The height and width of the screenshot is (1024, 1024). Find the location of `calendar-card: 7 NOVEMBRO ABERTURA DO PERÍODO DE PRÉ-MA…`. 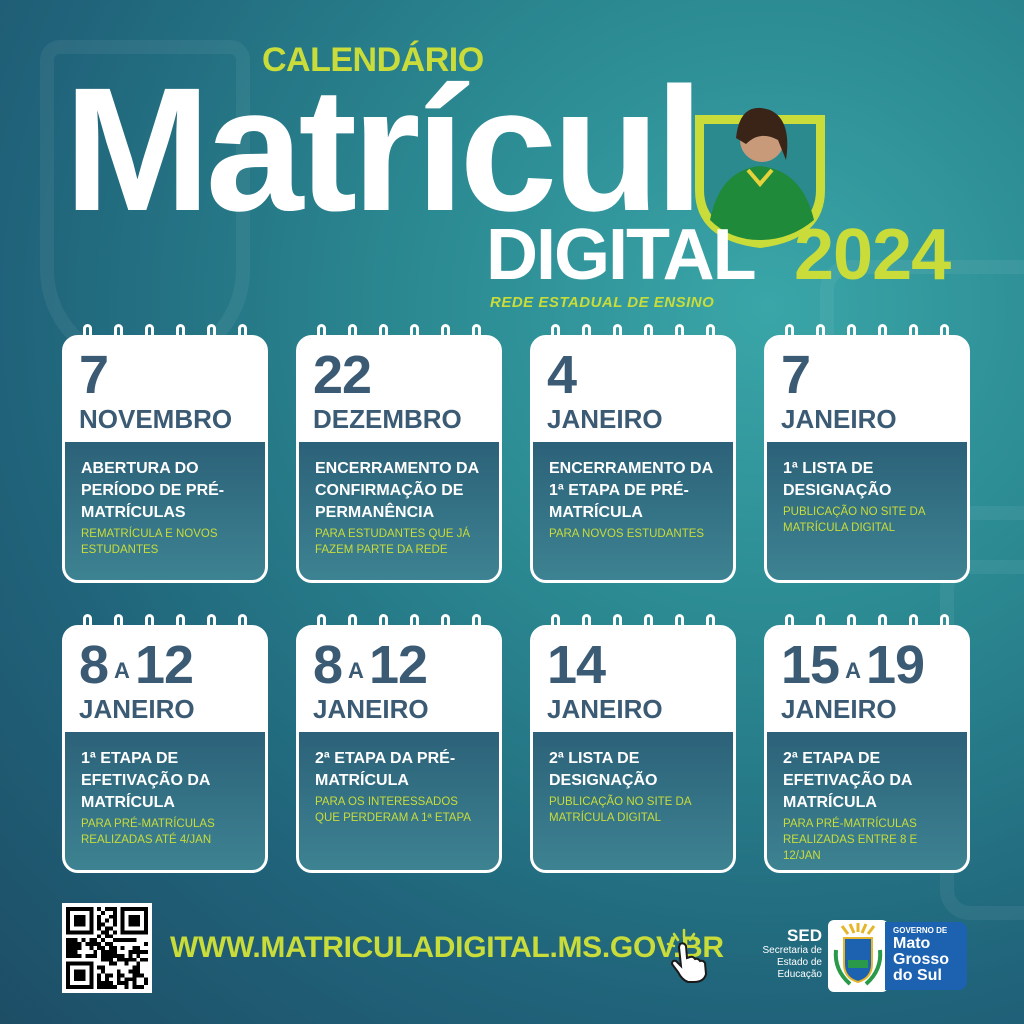

calendar-card: 7 NOVEMBRO ABERTURA DO PERÍODO DE PRÉ-MA… is located at coordinates (165, 453).